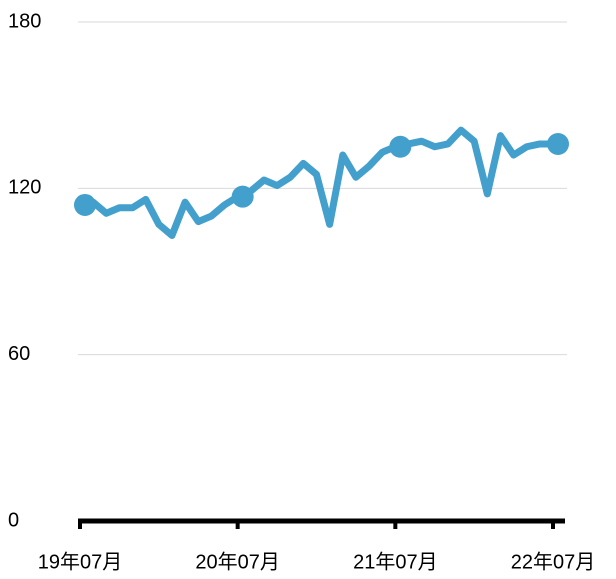 The width and height of the screenshot is (616, 579). Describe the element at coordinates (24, 21) in the screenshot. I see `y-tick-label: 180` at that location.